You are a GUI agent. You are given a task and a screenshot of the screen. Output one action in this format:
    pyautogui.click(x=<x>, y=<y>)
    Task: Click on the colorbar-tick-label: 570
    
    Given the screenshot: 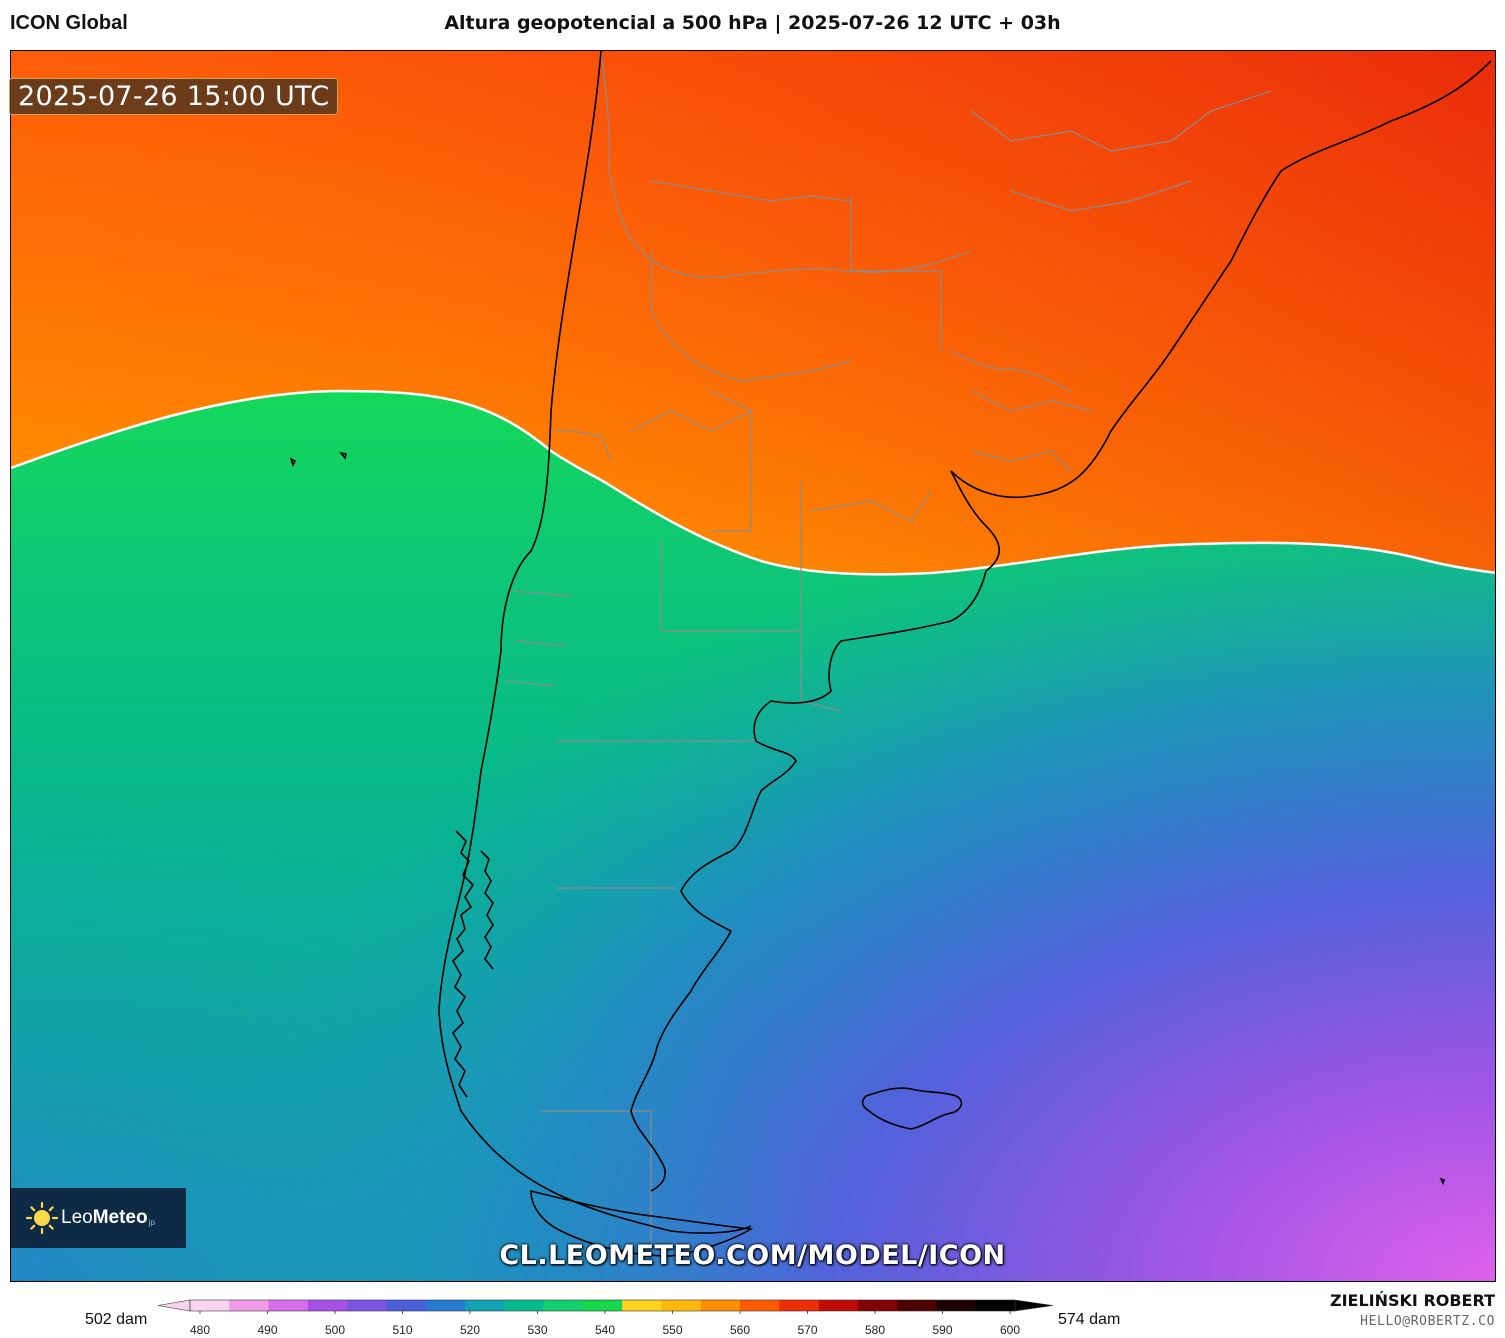 What is the action you would take?
    pyautogui.click(x=807, y=1330)
    